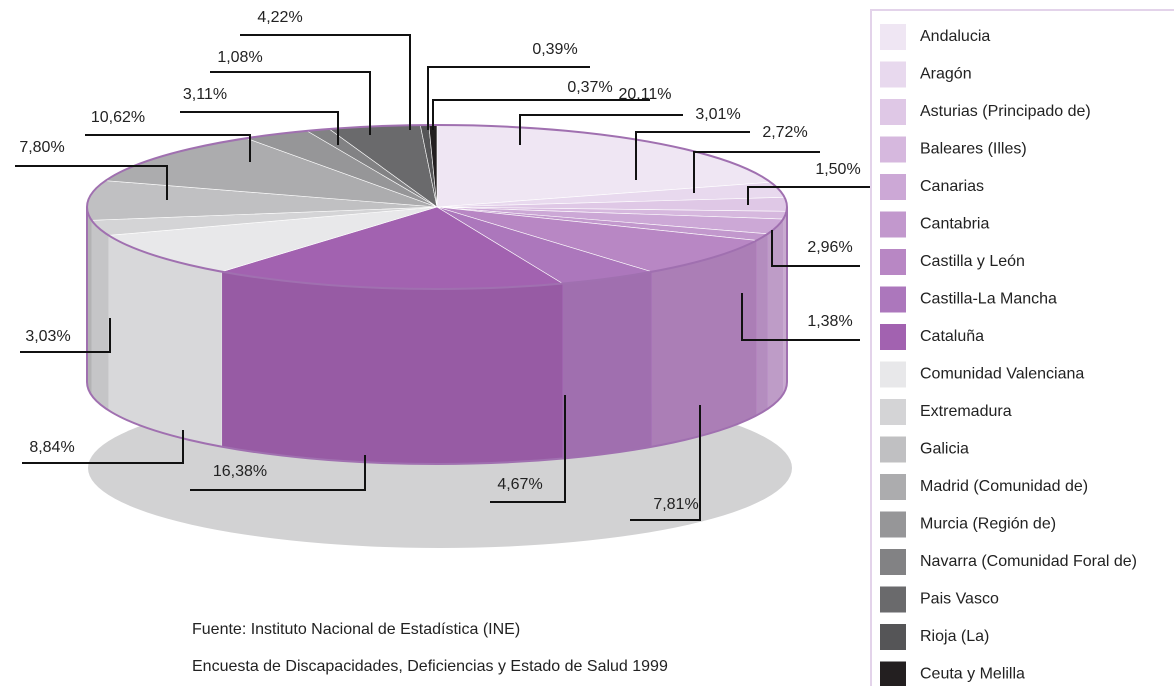  I want to click on data-label: 4,67%, so click(519, 484).